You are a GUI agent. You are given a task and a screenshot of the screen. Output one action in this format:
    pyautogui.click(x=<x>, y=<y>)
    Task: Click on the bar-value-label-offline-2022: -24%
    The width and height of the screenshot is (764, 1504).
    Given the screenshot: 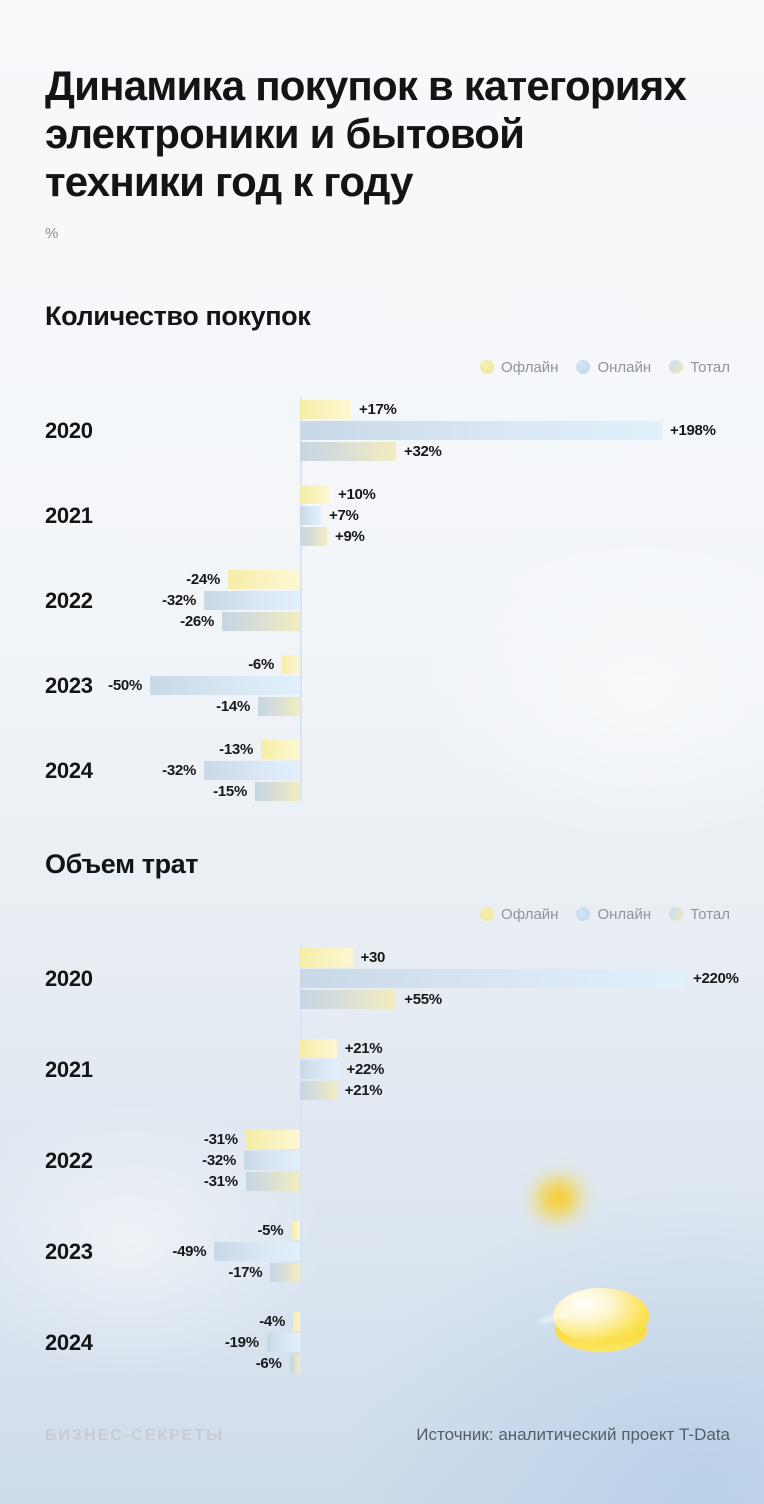 What is the action you would take?
    pyautogui.click(x=203, y=579)
    